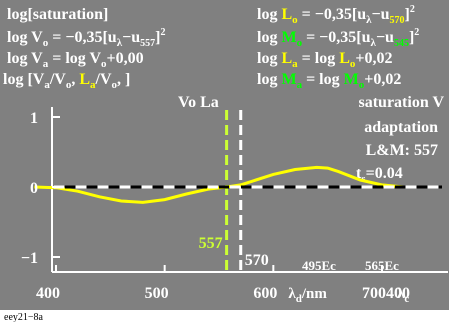 The width and height of the screenshot is (449, 322). What do you see at coordinates (29, 258) in the screenshot?
I see `y-tick-label-2: −1` at bounding box center [29, 258].